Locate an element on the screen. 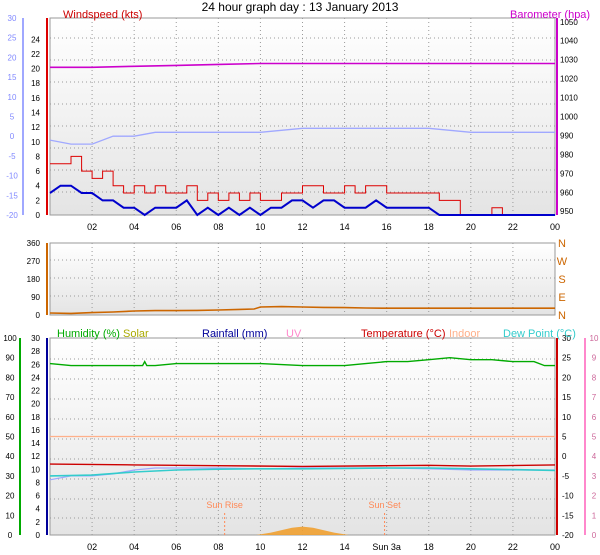 This screenshot has height=555, width=600. uv-axis-tick: 2 is located at coordinates (594, 496).